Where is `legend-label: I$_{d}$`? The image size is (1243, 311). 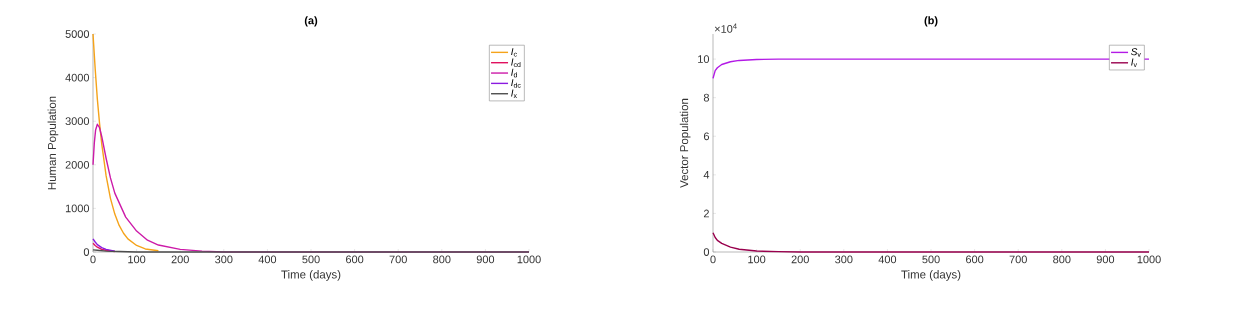
legend-label: I$_{d}$ is located at coordinates (514, 73).